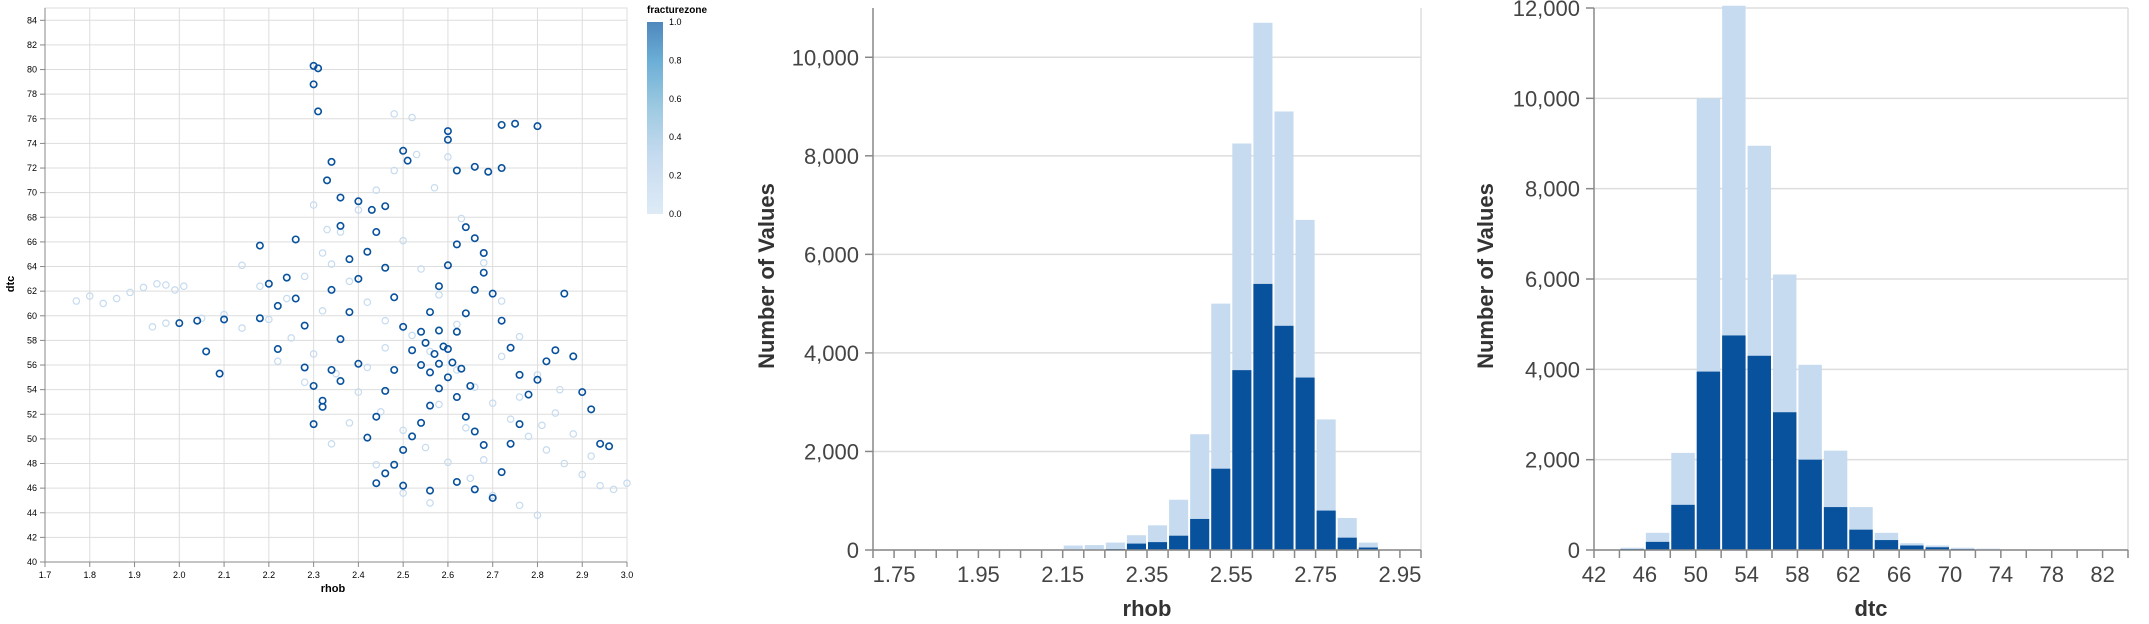 The width and height of the screenshot is (2149, 624). What do you see at coordinates (675, 99) in the screenshot?
I see `legend-tick-label: 0.6` at bounding box center [675, 99].